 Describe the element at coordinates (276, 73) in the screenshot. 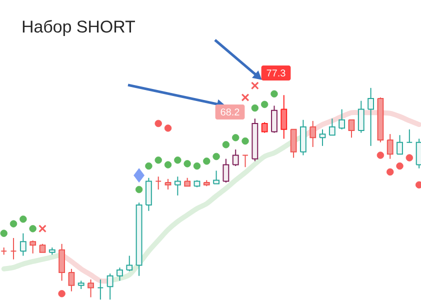

I see `text: 77.3` at that location.